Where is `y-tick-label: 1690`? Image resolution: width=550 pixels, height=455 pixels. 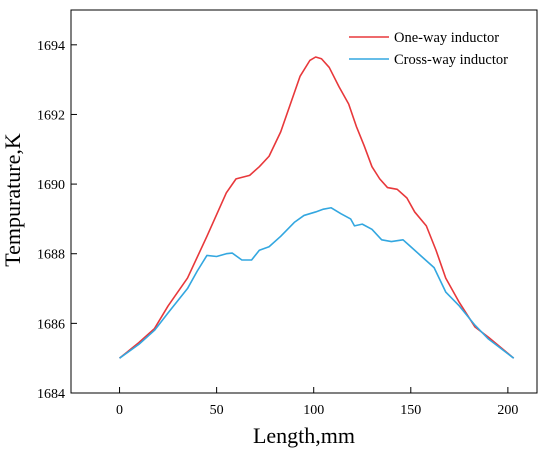
y-tick-label: 1690 is located at coordinates (51, 185).